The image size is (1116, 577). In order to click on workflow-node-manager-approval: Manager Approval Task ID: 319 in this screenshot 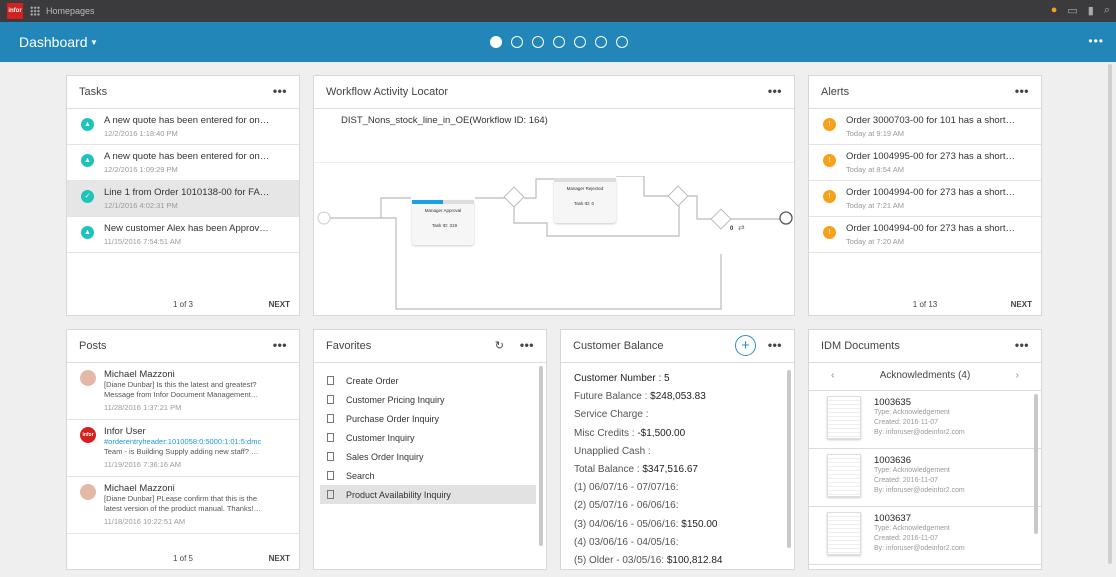, I will do `click(443, 222)`.